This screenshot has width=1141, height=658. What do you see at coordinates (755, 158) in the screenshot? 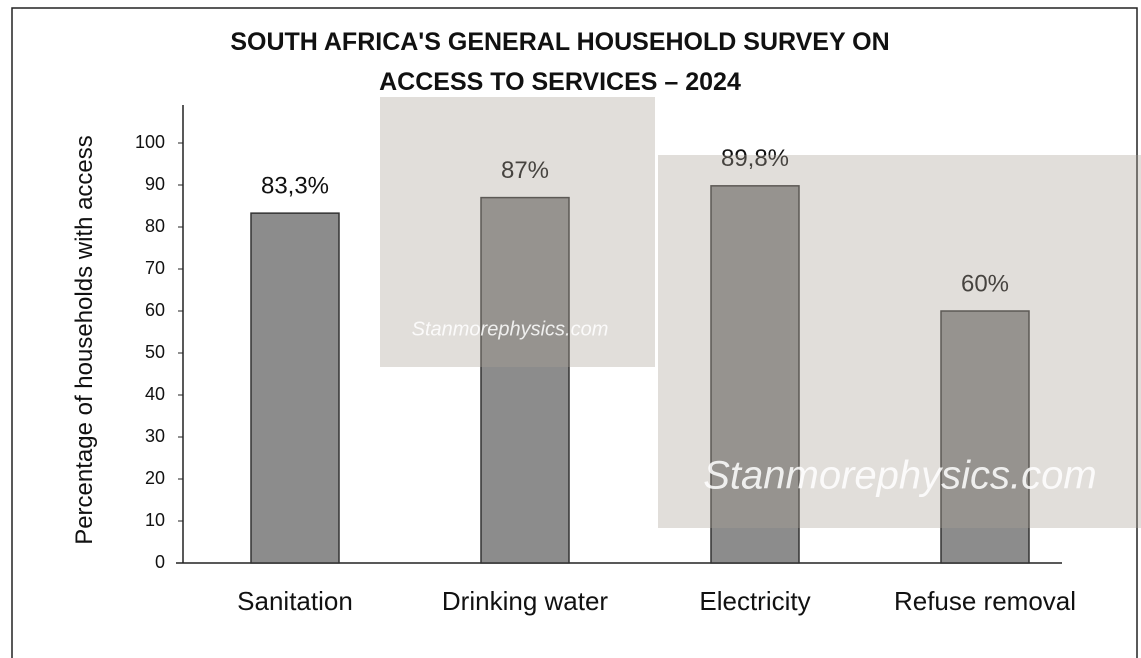
I see `value-label: 89,8%` at bounding box center [755, 158].